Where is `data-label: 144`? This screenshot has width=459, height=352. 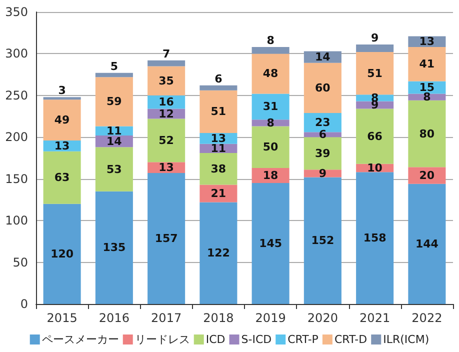 data-label: 144 is located at coordinates (427, 243).